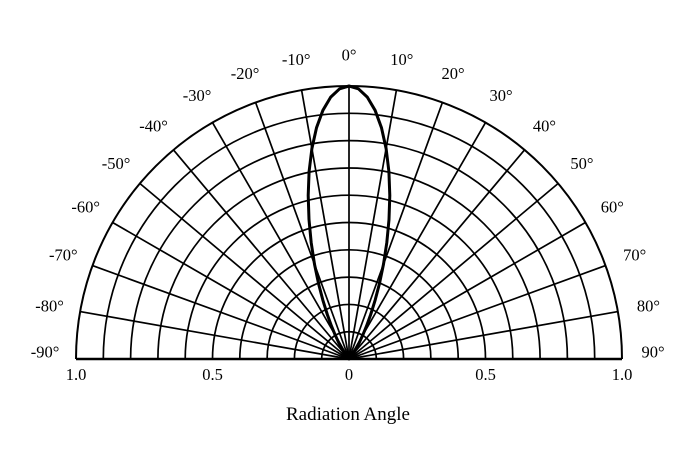 The image size is (700, 461). Describe the element at coordinates (197, 95) in the screenshot. I see `angle-tick-label: -30°` at that location.